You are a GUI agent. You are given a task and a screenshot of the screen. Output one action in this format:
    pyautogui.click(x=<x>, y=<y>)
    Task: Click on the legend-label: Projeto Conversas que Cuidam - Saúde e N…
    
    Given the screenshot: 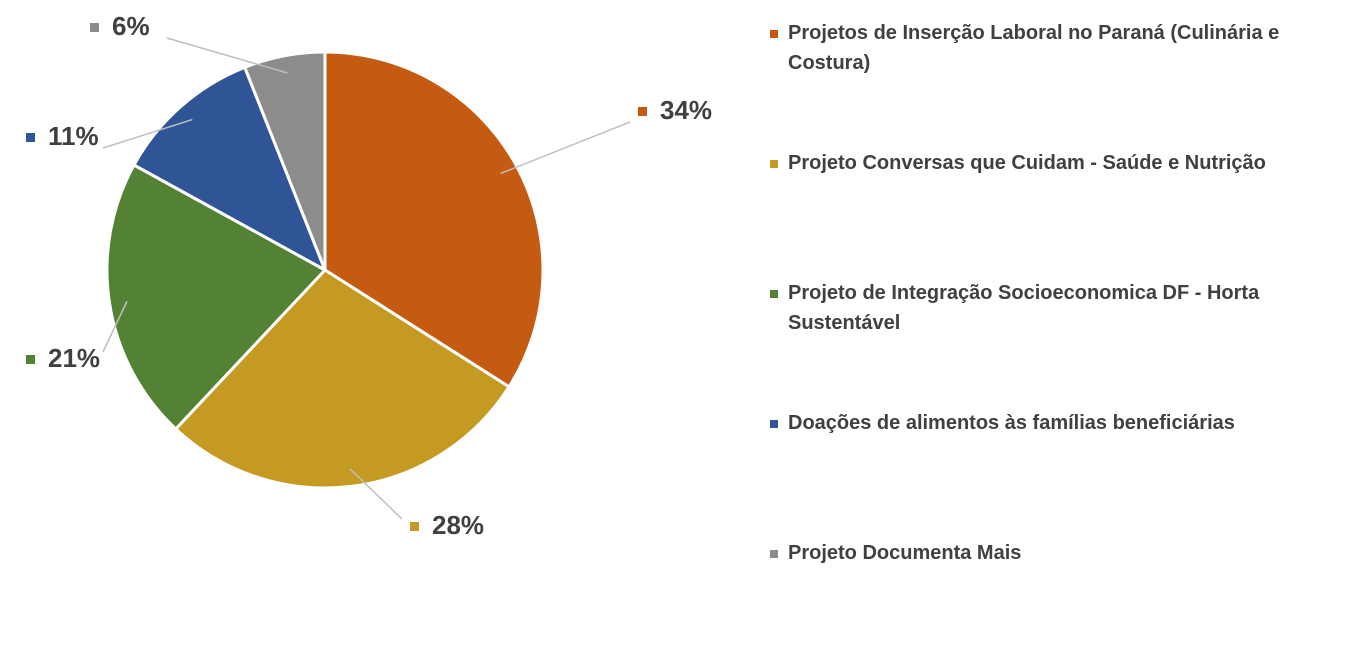 What is the action you would take?
    pyautogui.click(x=1027, y=163)
    